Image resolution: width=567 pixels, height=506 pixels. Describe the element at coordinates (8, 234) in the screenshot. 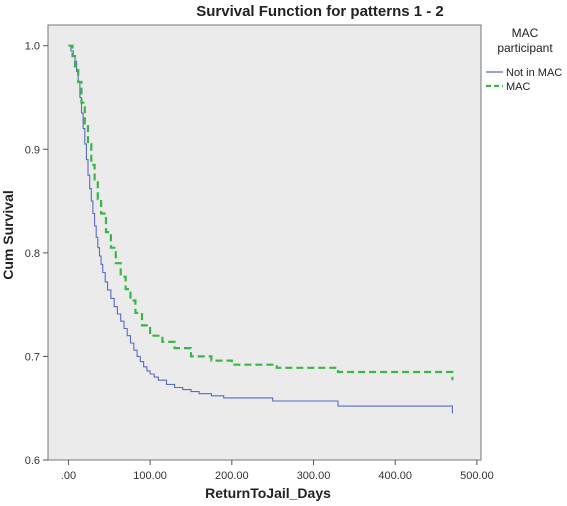

I see `y-axis-title: Cum Survival` at that location.